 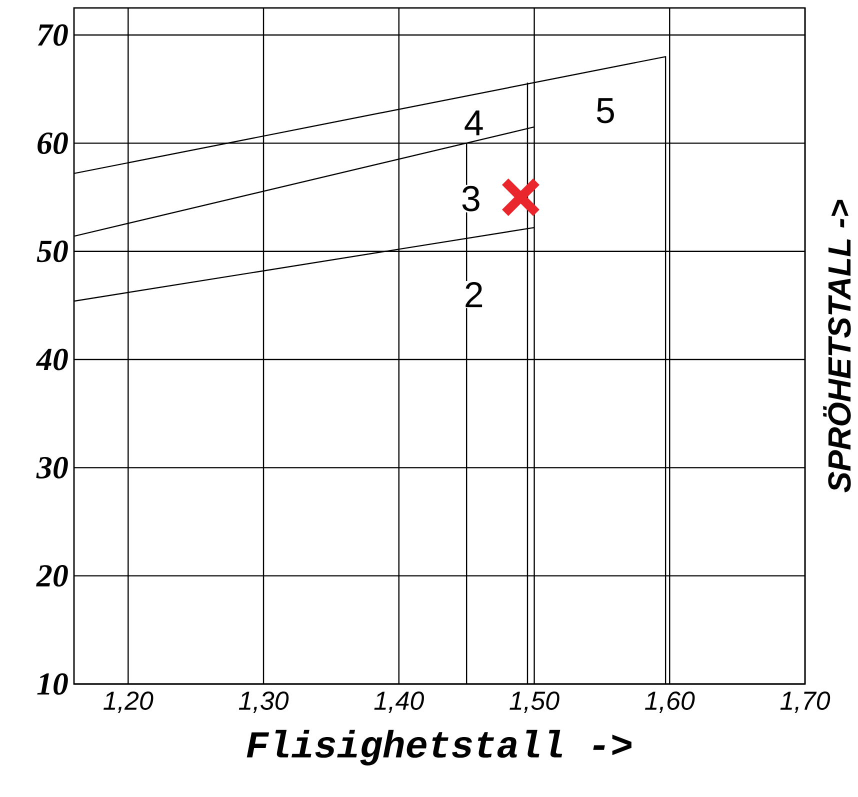 I want to click on y-tick-label: 30, so click(x=52, y=467).